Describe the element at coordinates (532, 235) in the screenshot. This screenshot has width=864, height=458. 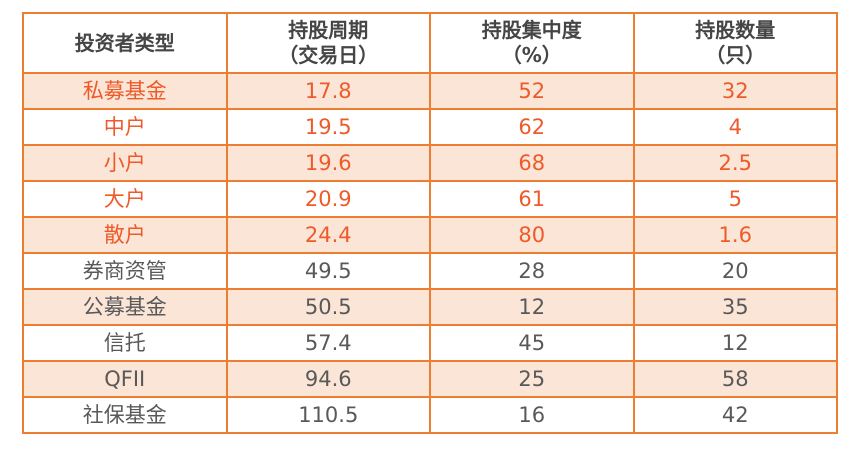
I see `value-cell: 80` at that location.